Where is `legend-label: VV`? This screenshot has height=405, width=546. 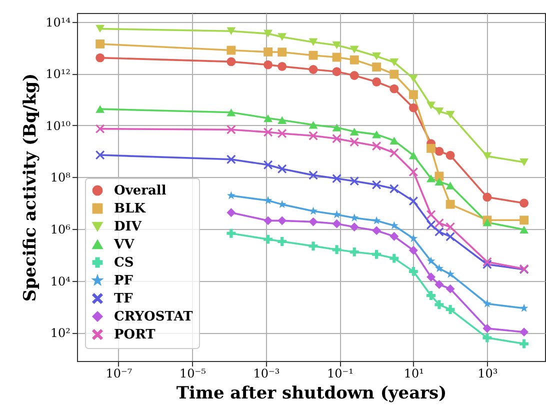 legend-label: VV is located at coordinates (124, 245).